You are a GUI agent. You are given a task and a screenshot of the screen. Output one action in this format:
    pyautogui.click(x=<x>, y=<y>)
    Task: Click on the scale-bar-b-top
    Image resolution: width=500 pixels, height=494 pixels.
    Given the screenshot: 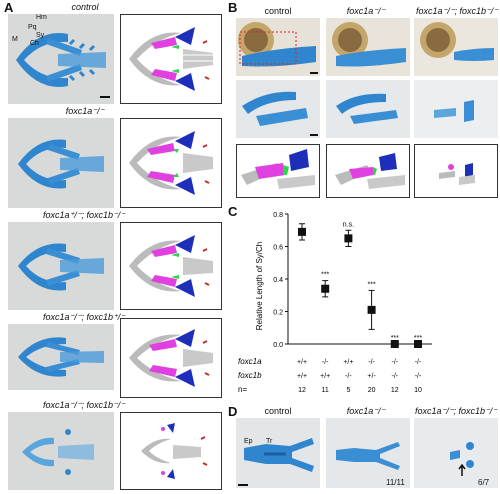 What is the action you would take?
    pyautogui.click(x=314, y=73)
    